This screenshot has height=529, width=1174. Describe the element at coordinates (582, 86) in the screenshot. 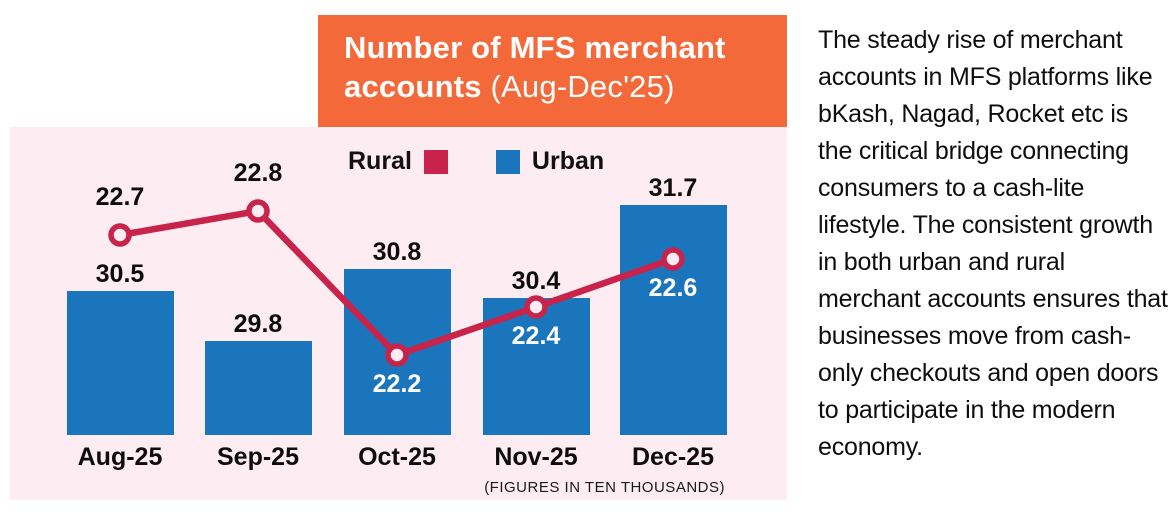

I see `chart-title-period: (Aug-Dec'25)` at that location.